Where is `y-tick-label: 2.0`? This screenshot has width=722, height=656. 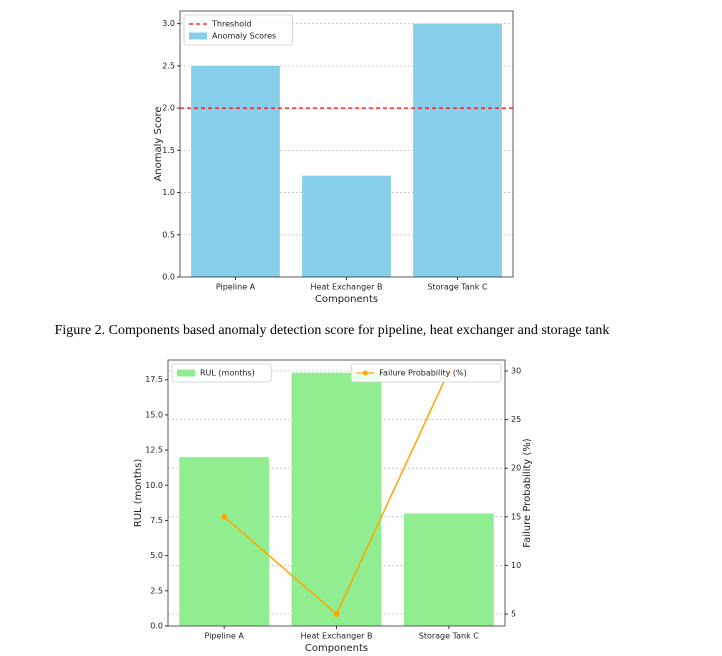 y-tick-label: 2.0 is located at coordinates (168, 108).